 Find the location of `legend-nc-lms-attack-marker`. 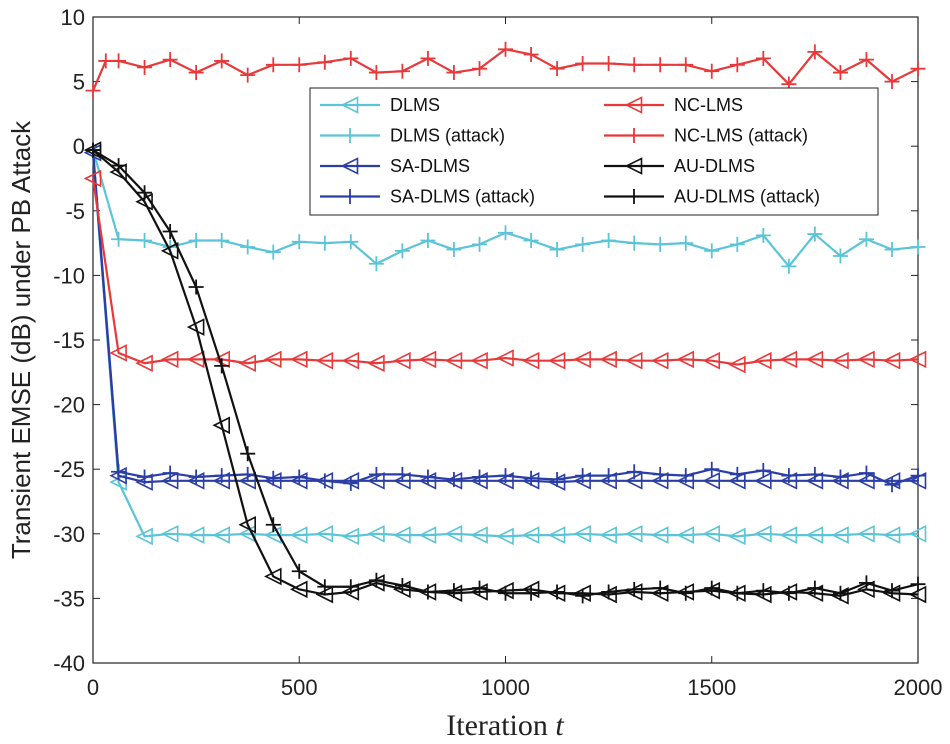

legend-nc-lms-attack-marker is located at coordinates (634, 135).